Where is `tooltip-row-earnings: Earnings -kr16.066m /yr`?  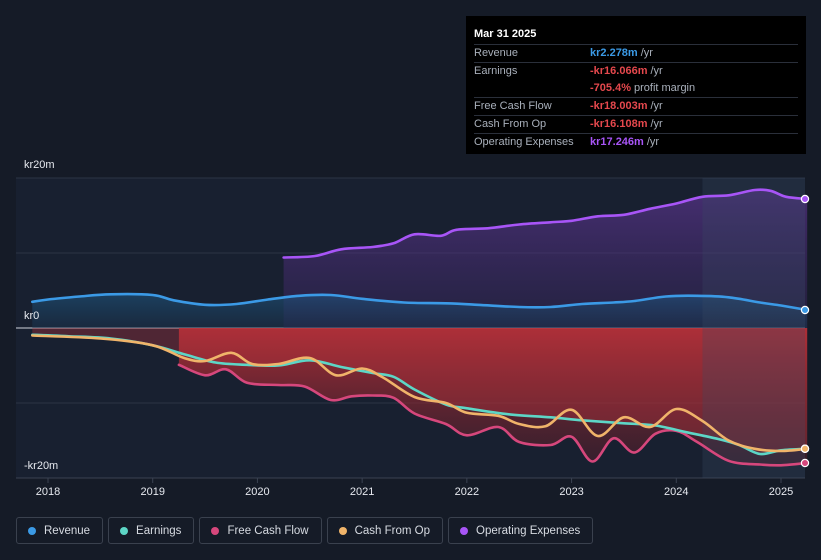
tooltip-row-earnings: Earnings -kr16.066m /yr is located at coordinates (636, 71).